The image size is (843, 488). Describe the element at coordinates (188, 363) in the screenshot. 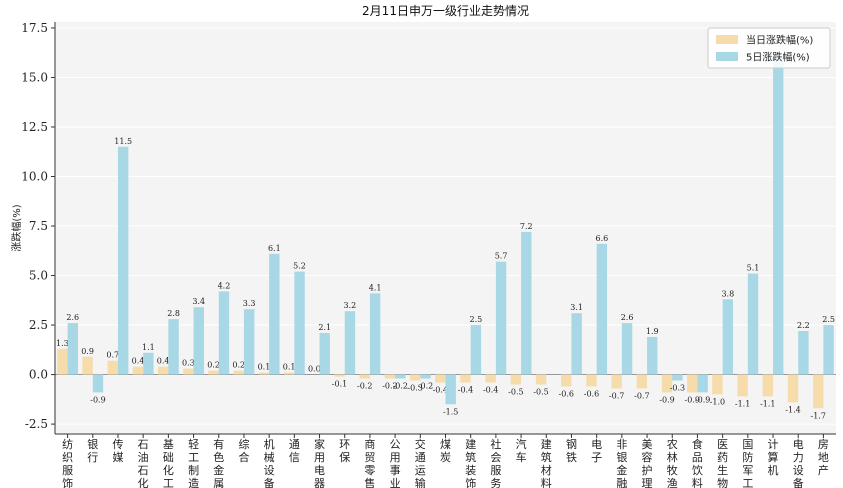

I see `daily-value-label: 0.3` at that location.